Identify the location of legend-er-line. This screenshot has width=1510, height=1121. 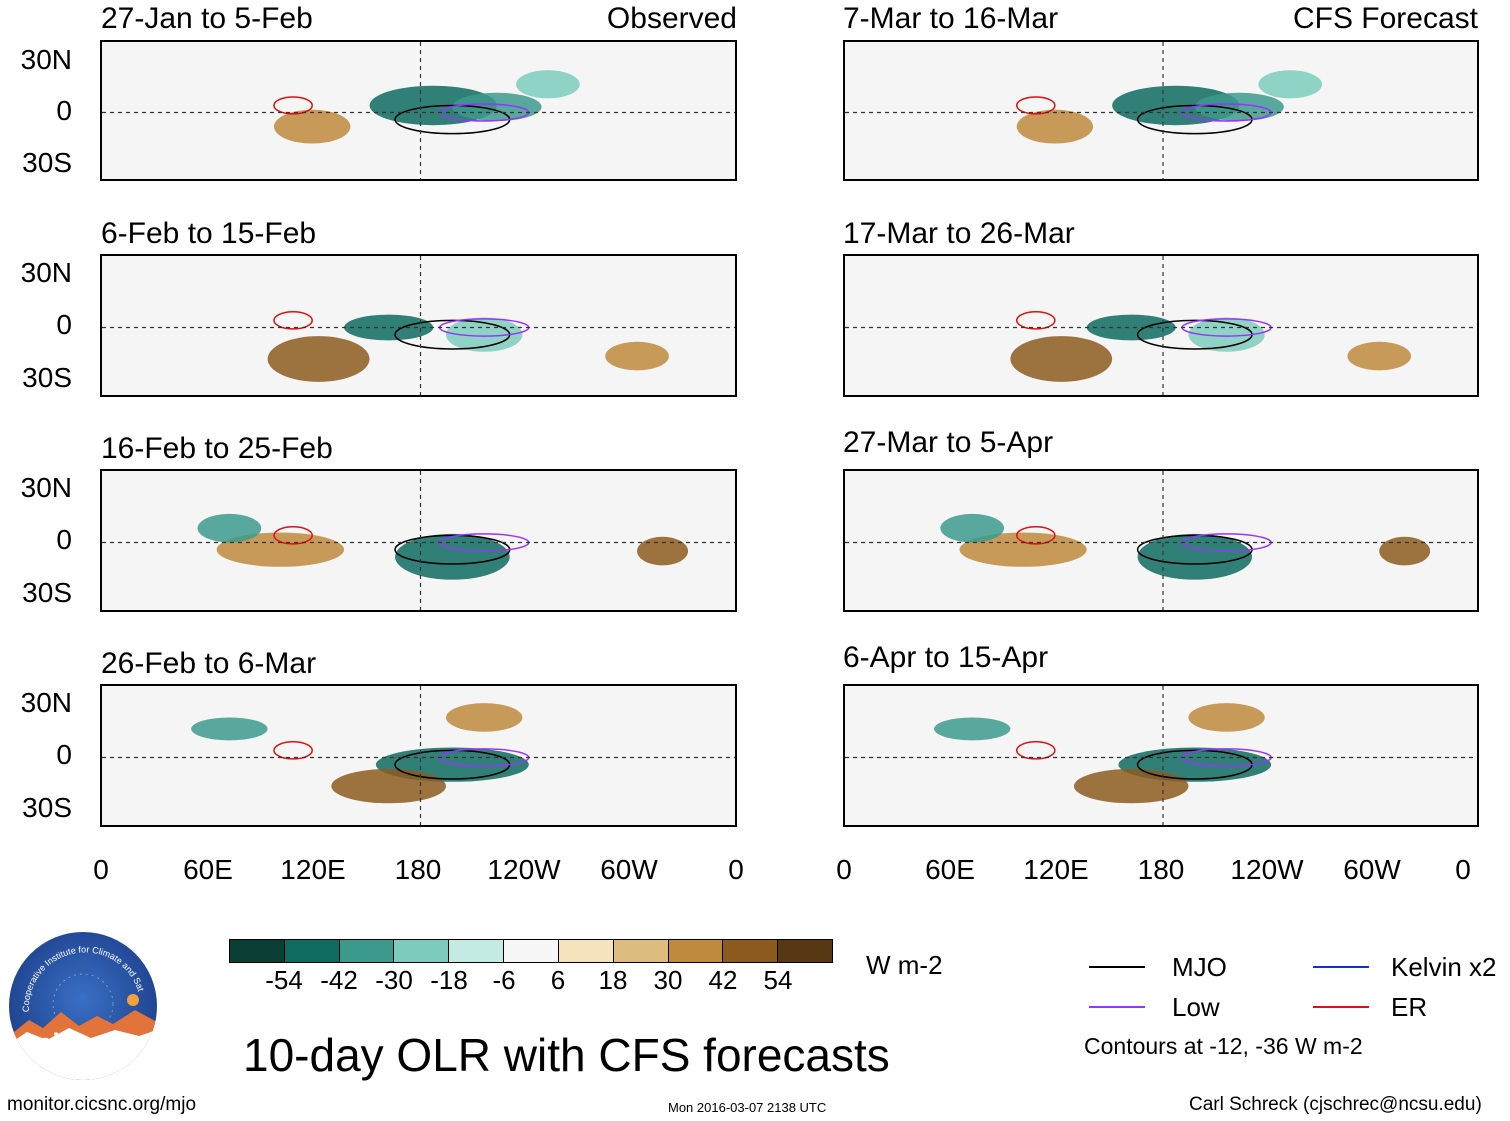
(1341, 1007).